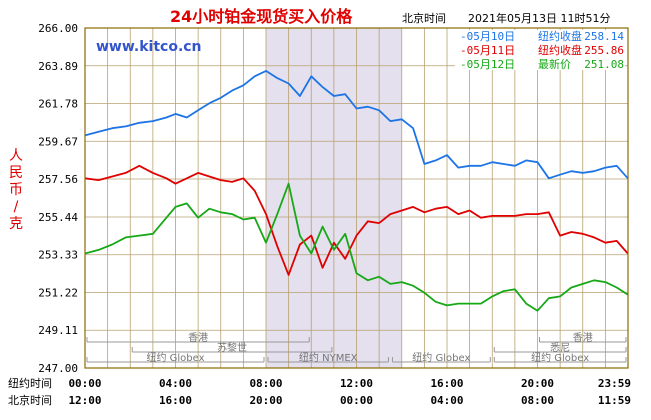 The image size is (651, 420). I want to click on y-axis-label-char: /, so click(16, 207).